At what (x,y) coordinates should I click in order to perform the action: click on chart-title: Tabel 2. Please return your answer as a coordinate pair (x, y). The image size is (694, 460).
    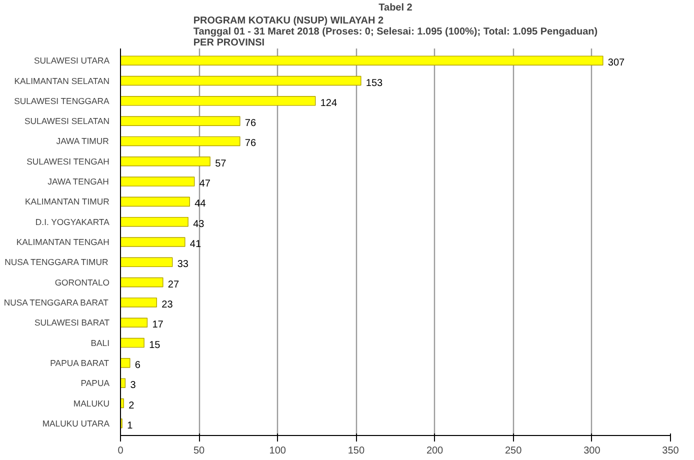
    Looking at the image, I should click on (395, 8).